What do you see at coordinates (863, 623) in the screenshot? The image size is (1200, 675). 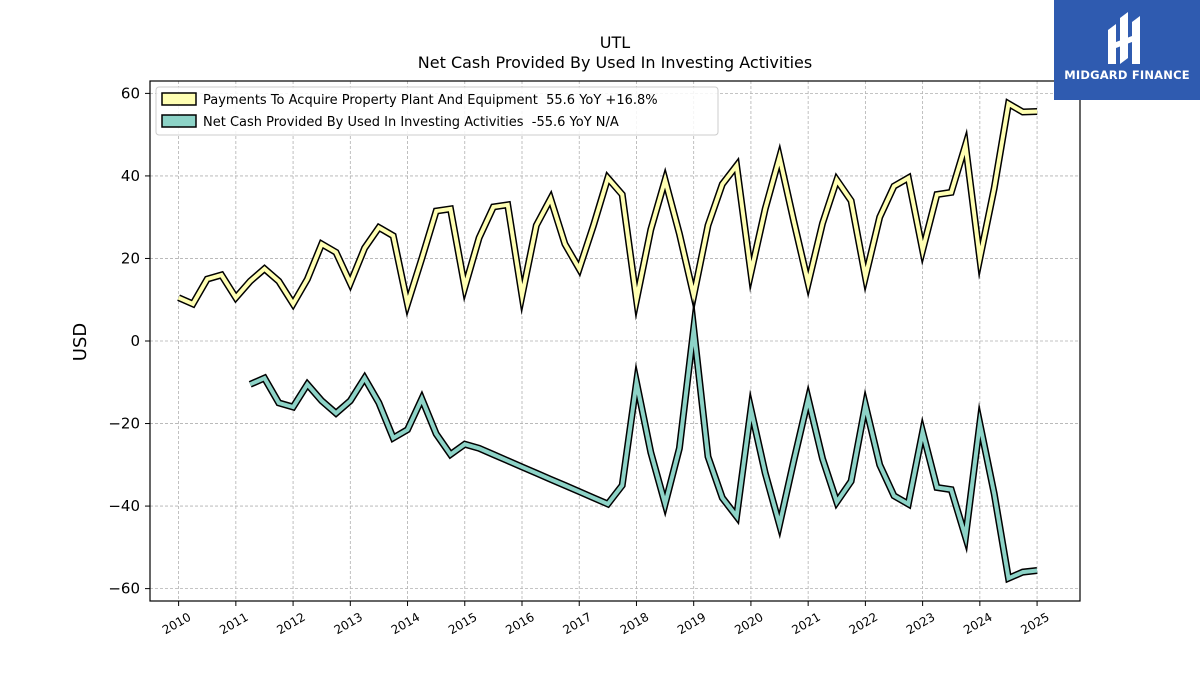 I see `x-tick-label: 2022` at bounding box center [863, 623].